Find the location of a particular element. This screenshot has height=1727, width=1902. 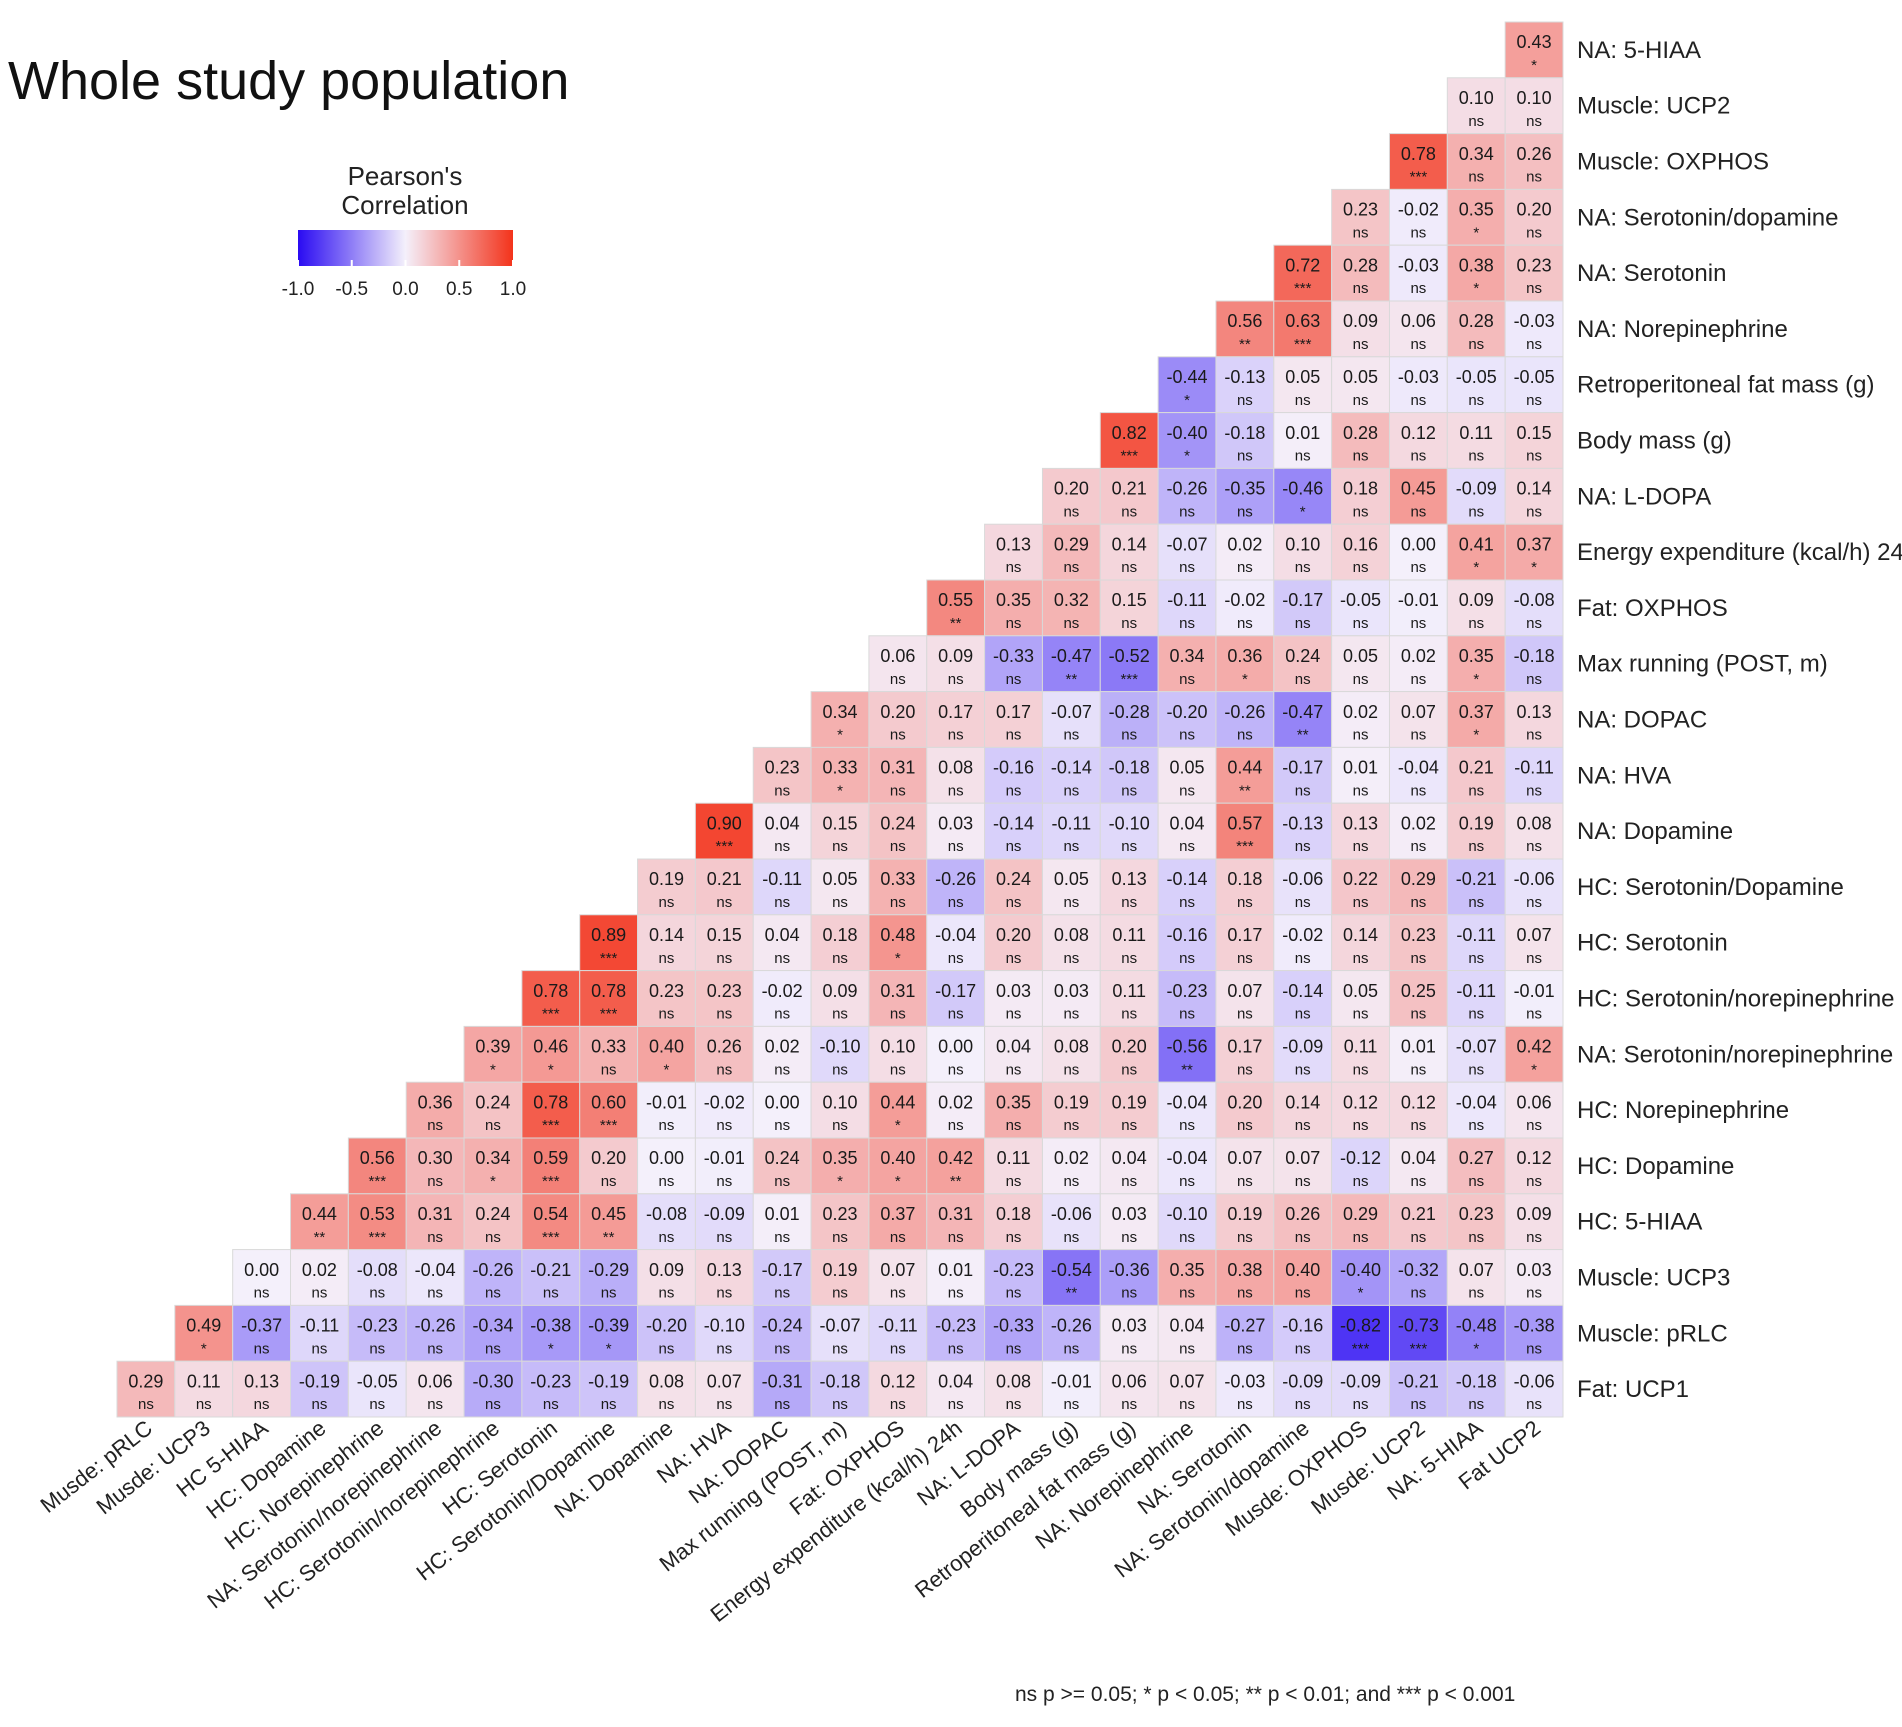

heatmap-cell: 0.11 ns is located at coordinates (1013, 1166).